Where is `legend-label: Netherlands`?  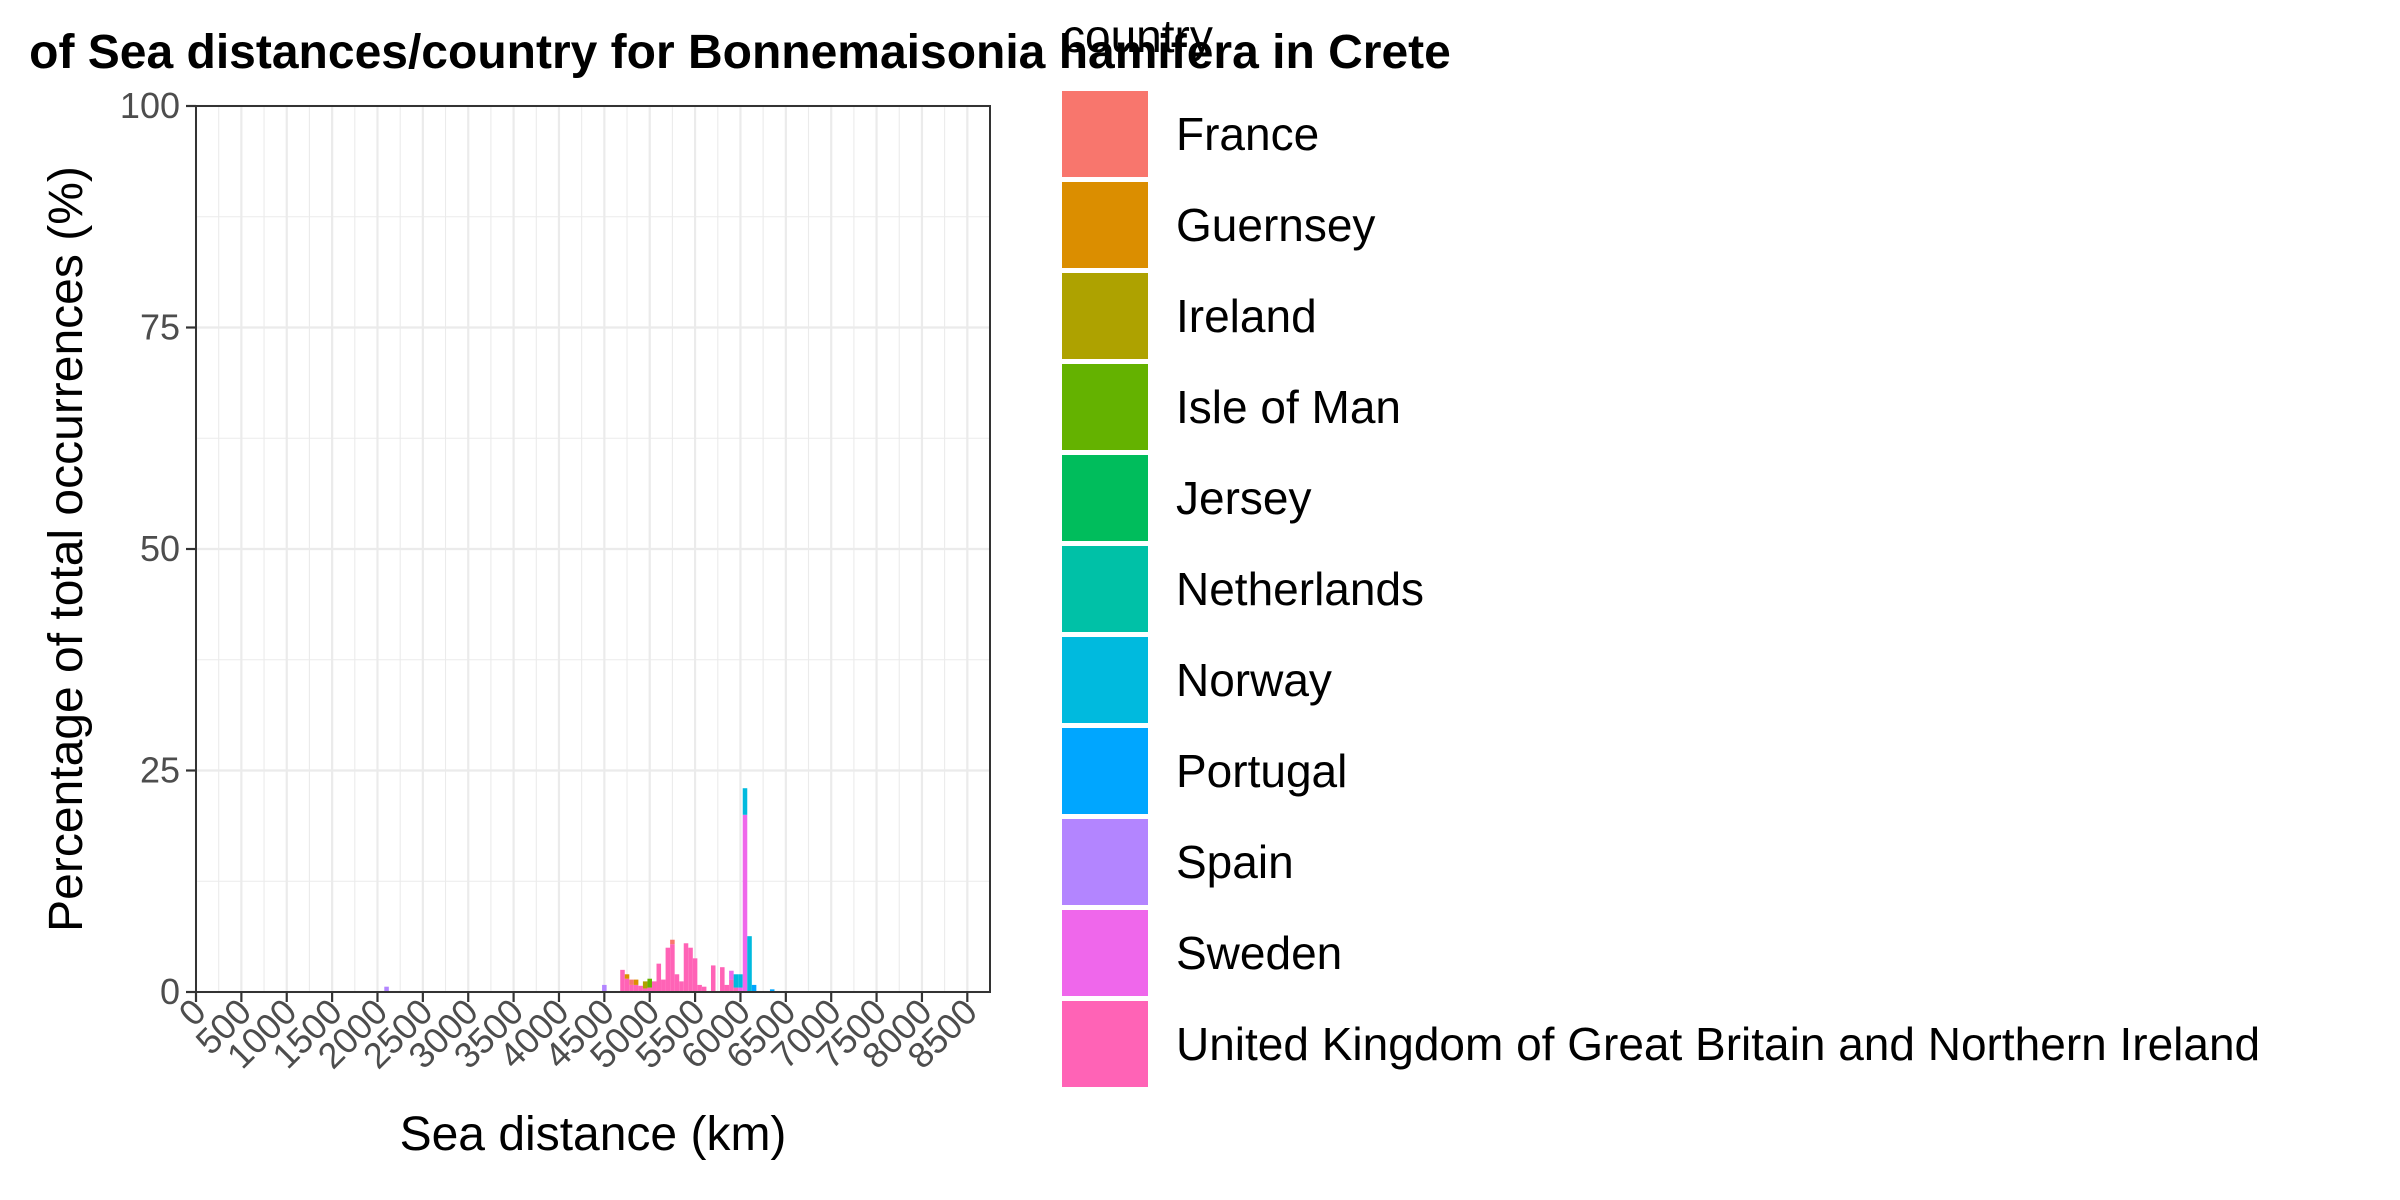 legend-label: Netherlands is located at coordinates (1300, 589).